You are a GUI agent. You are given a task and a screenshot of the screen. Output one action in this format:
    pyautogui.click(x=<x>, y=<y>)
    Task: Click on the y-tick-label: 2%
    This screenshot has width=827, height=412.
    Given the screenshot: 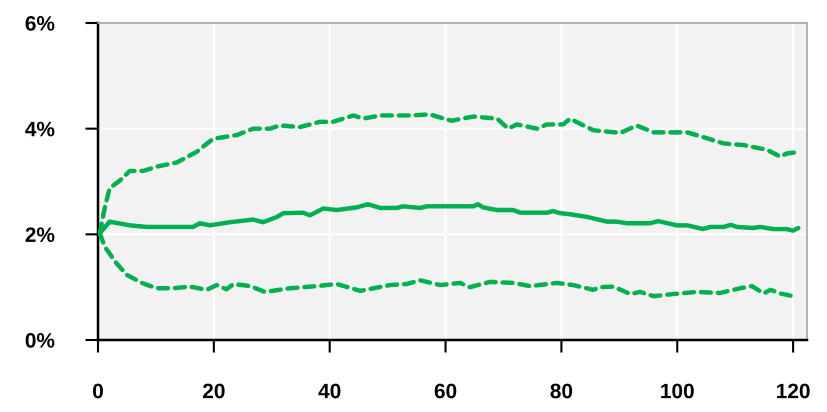 What is the action you would take?
    pyautogui.click(x=40, y=234)
    